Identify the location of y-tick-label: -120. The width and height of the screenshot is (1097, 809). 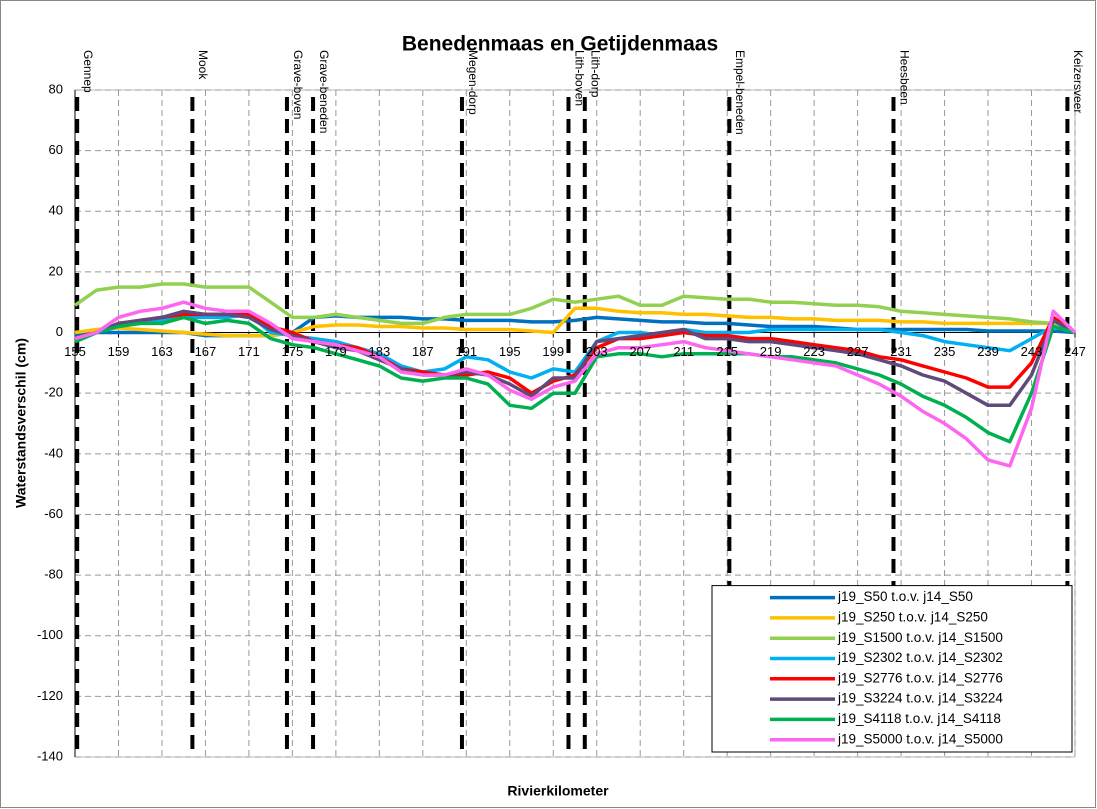
(50, 695).